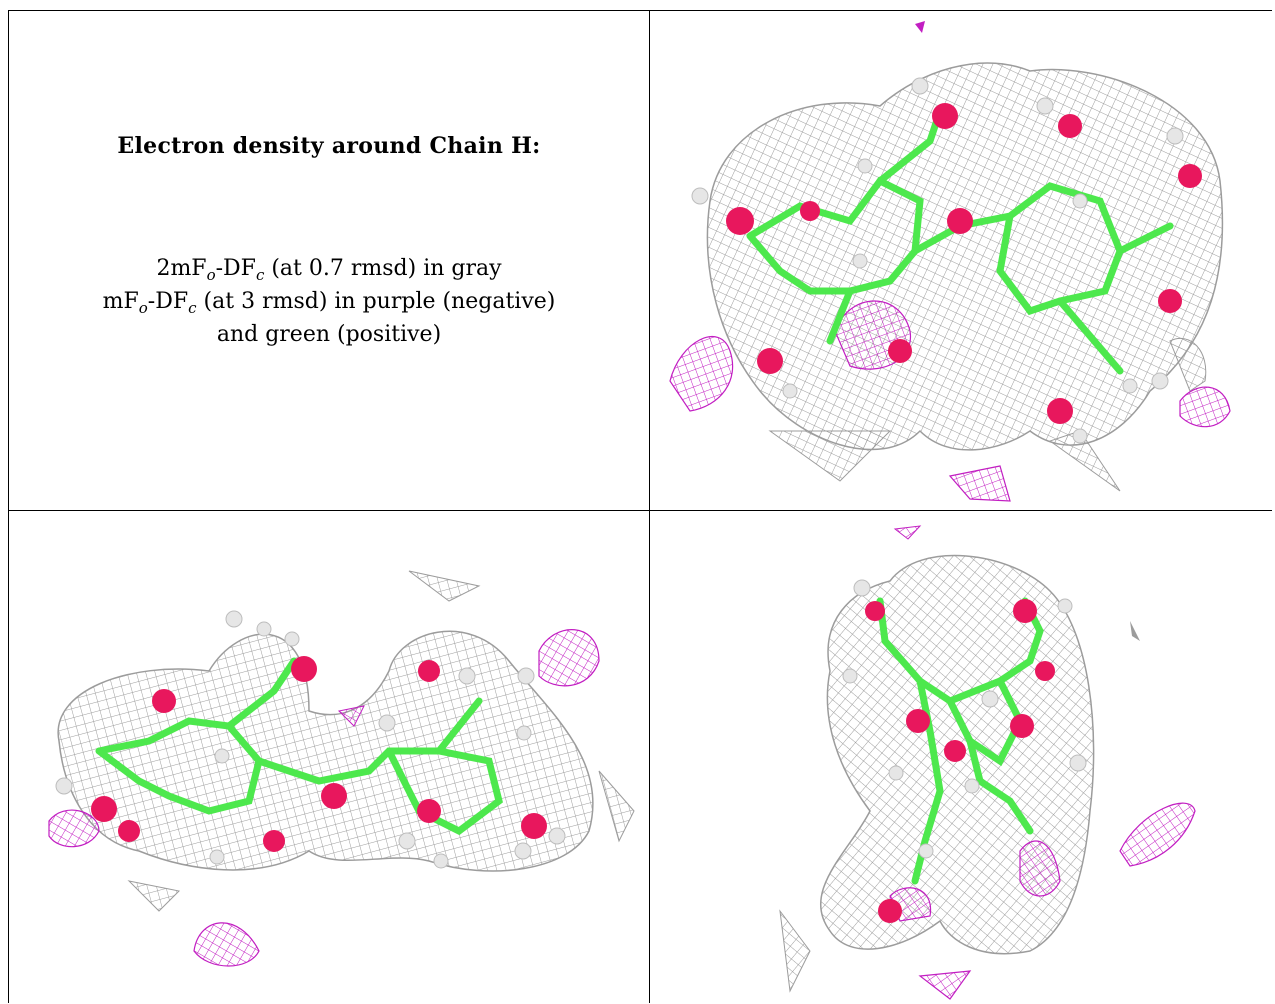 This screenshot has height=1004, width=1275. What do you see at coordinates (649, 506) in the screenshot?
I see `table-center-border` at bounding box center [649, 506].